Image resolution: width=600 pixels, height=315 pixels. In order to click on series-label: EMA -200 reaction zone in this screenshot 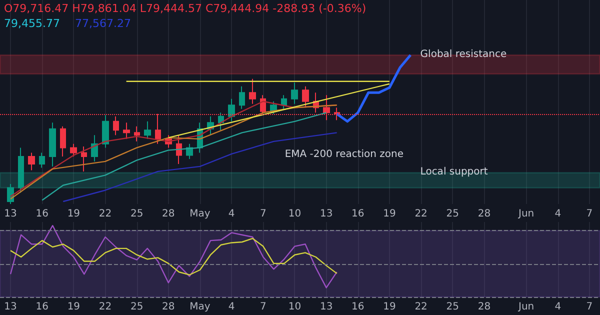, I will do `click(344, 154)`.